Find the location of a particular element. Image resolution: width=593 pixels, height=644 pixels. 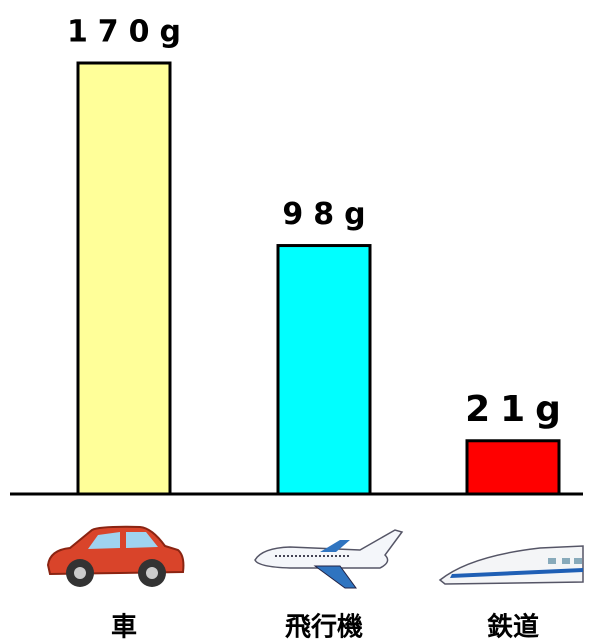

train-icon is located at coordinates (511, 565).